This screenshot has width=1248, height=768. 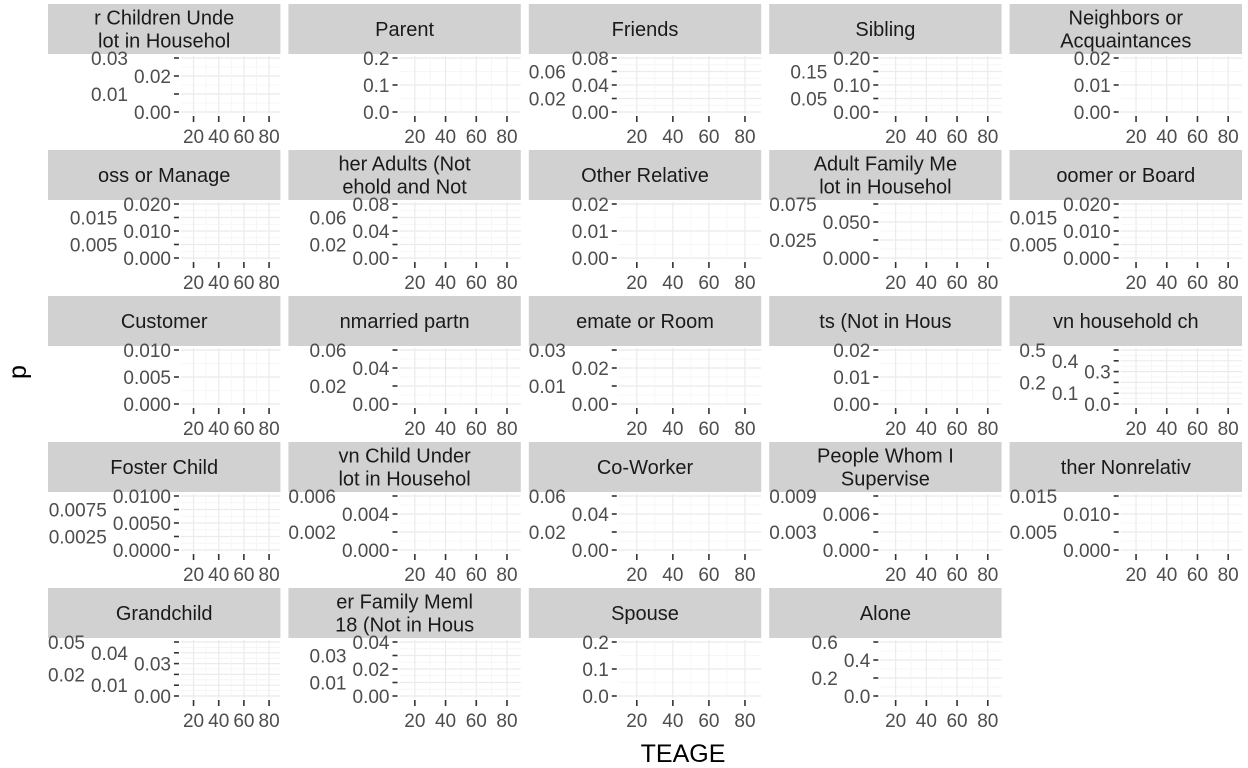 I want to click on y-axis-title: p, so click(x=18, y=372).